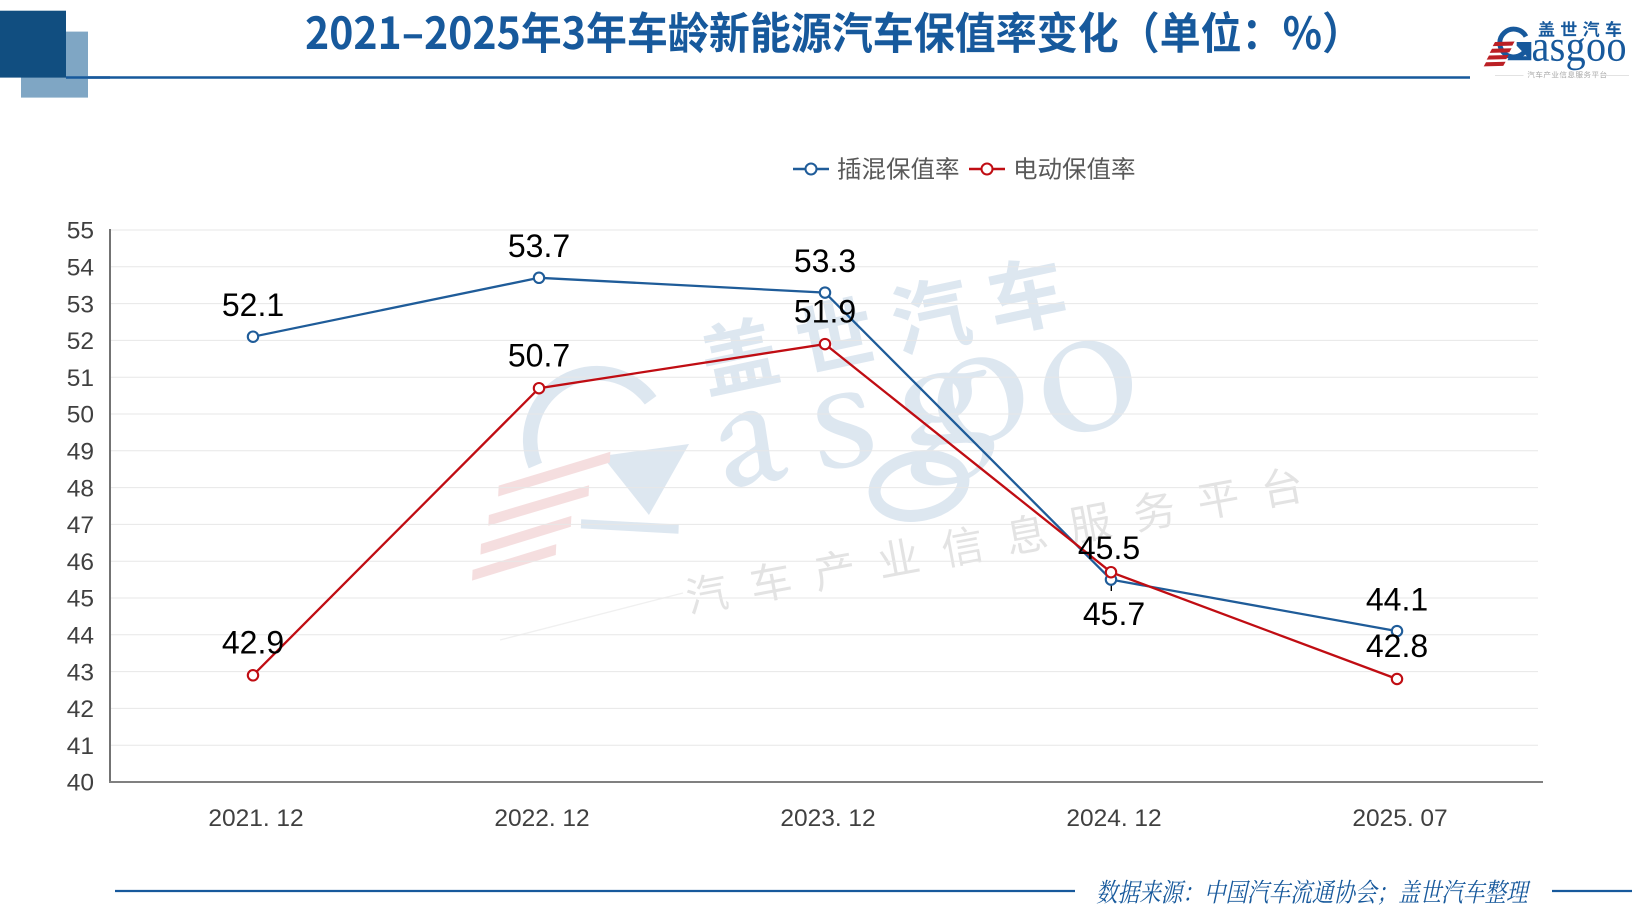 The height and width of the screenshot is (913, 1640). What do you see at coordinates (827, 818) in the screenshot?
I see `svg-text: 2023. 12` at bounding box center [827, 818].